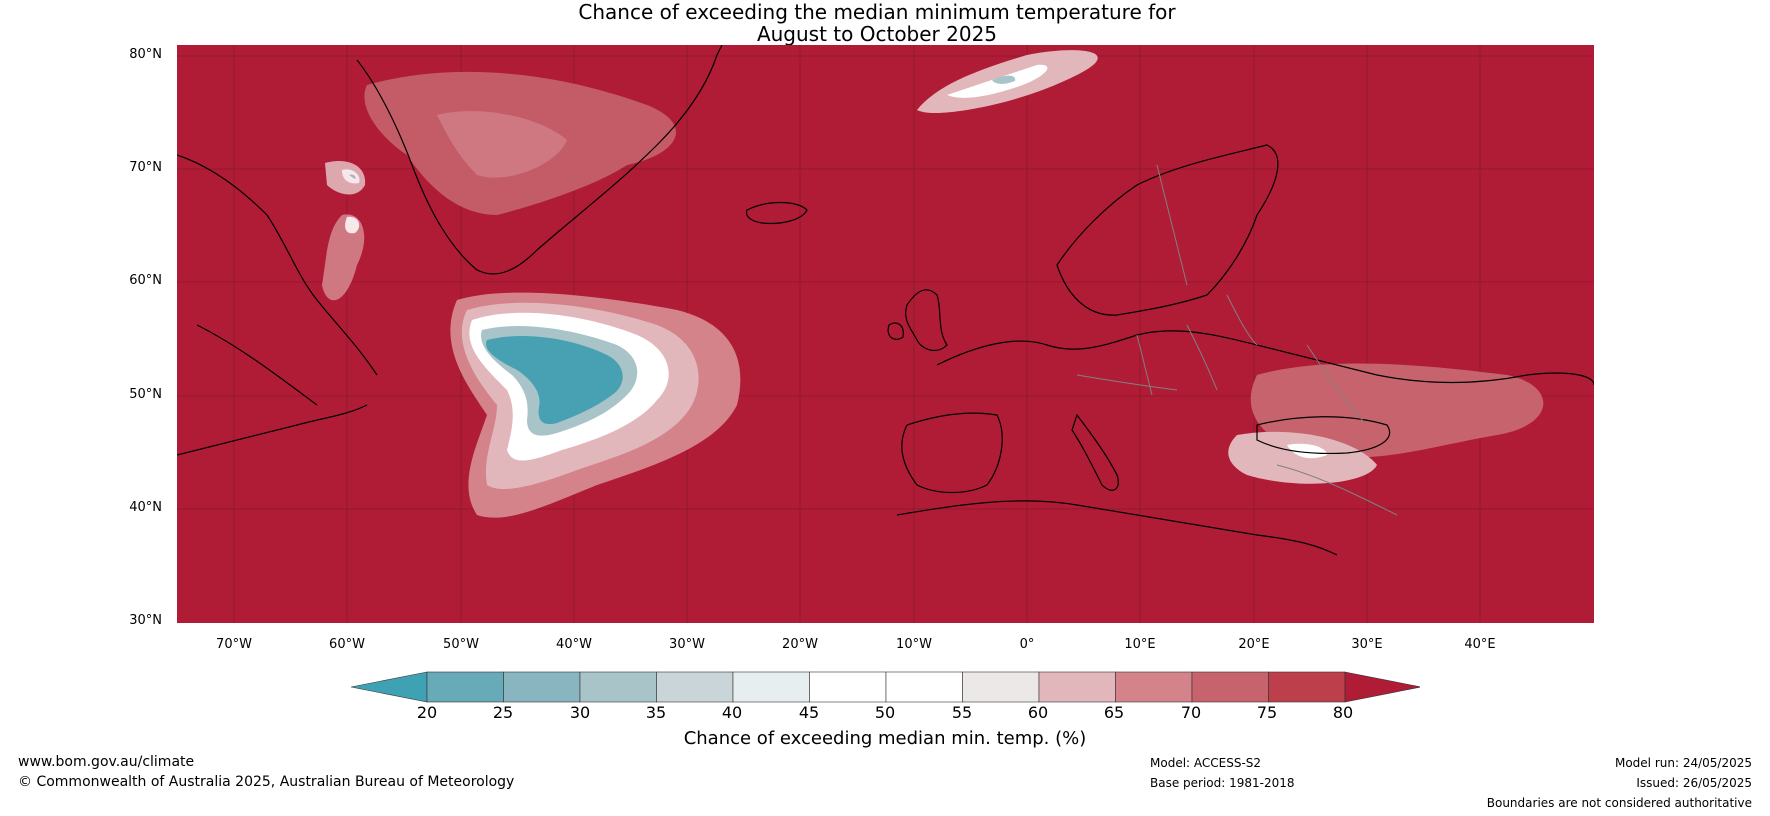 The height and width of the screenshot is (816, 1770). I want to click on footer-website: www.bom.gov.au/climate, so click(106, 762).